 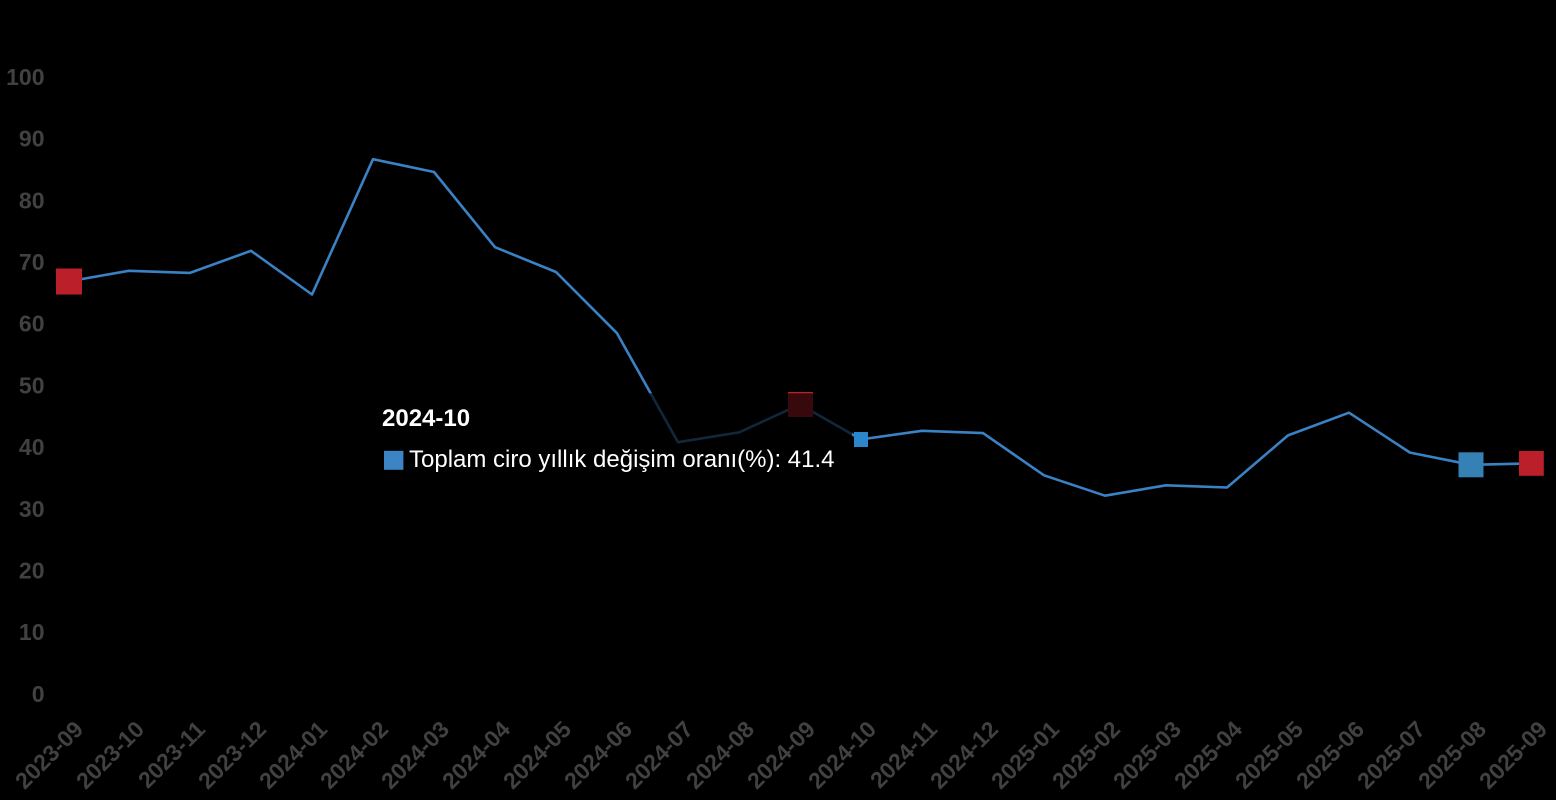 I want to click on svg-text: 70, so click(x=32, y=262).